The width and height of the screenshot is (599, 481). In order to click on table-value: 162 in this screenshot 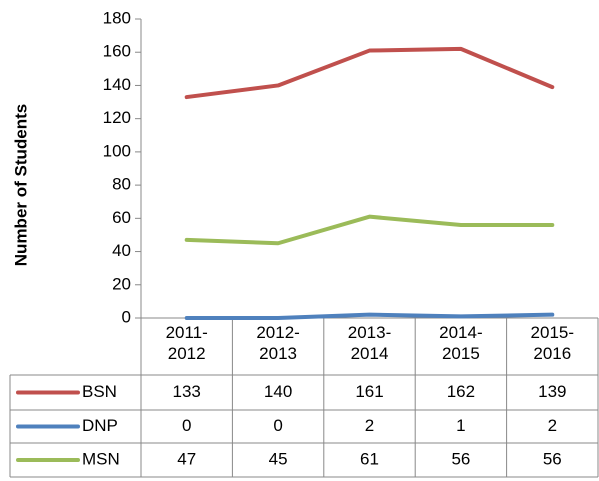, I will do `click(461, 391)`.